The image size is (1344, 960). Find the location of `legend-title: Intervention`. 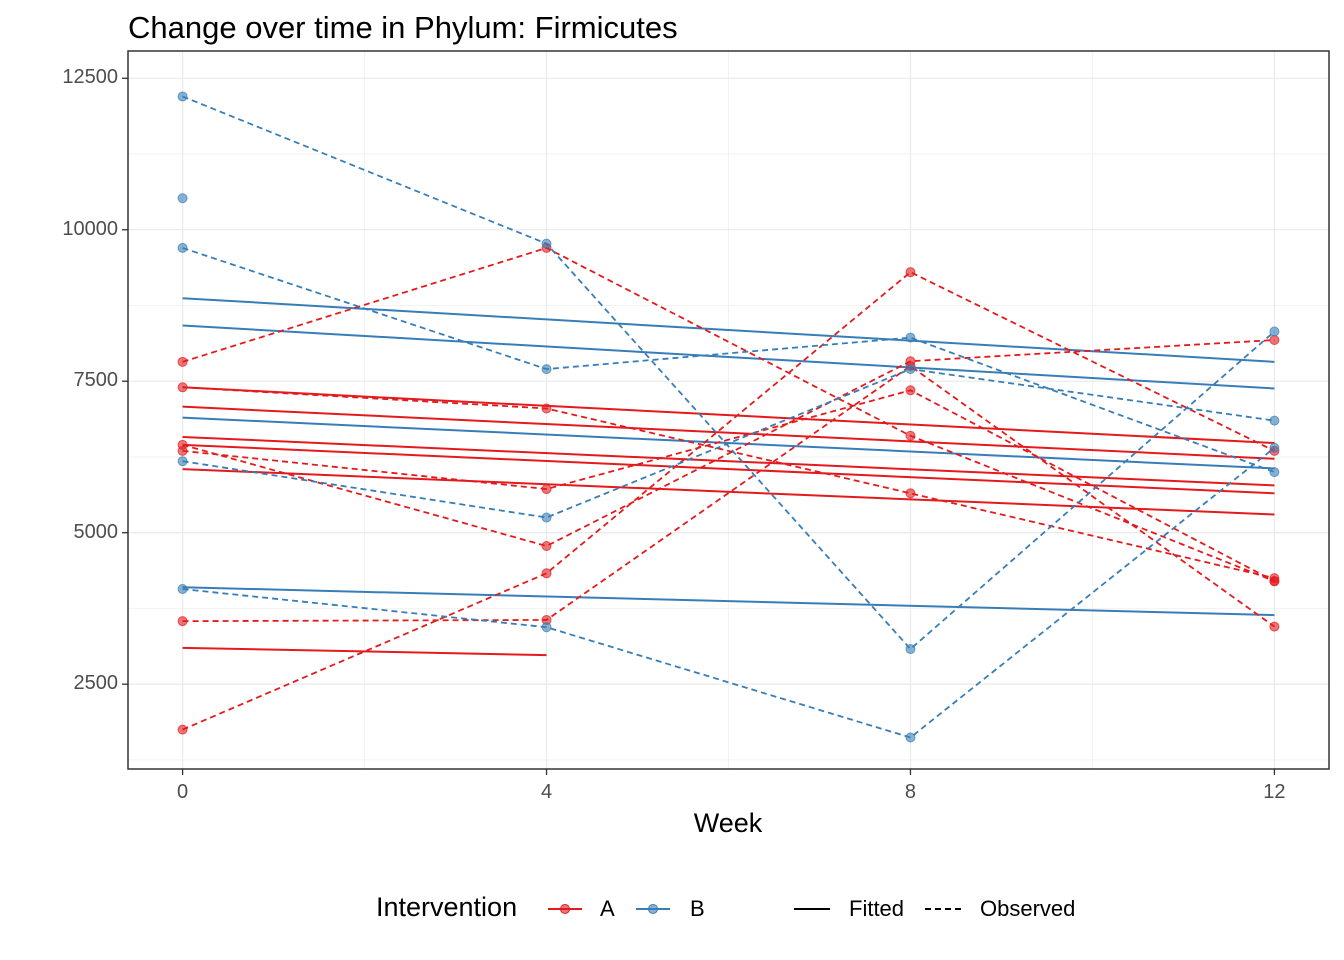

legend-title: Intervention is located at coordinates (447, 907).